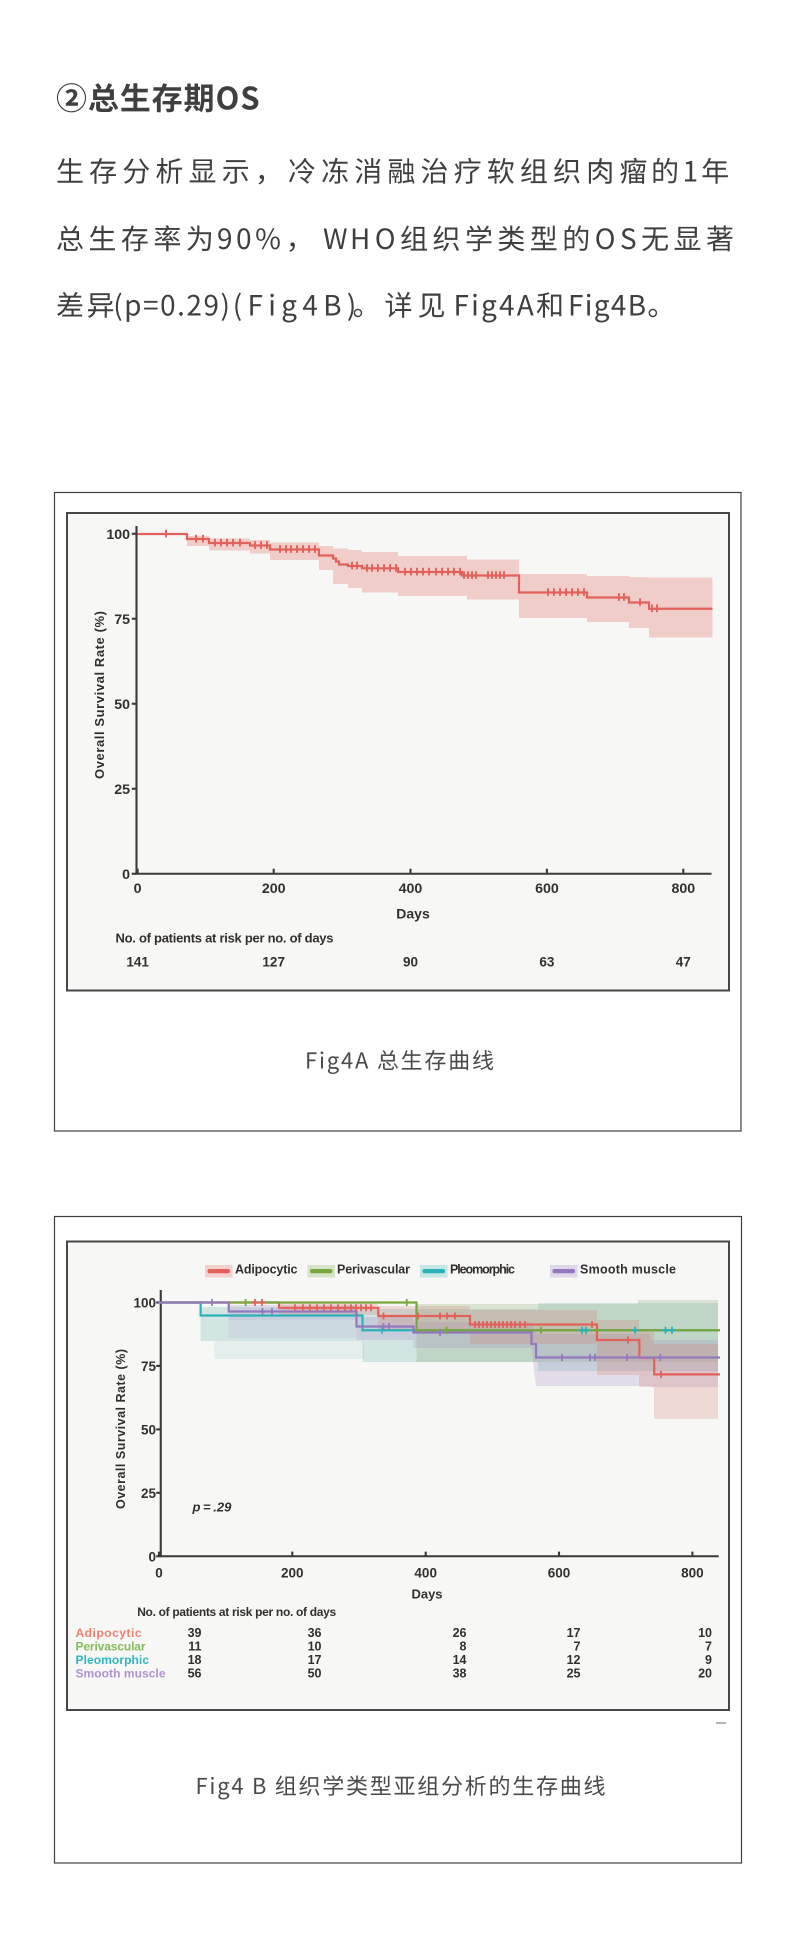  Describe the element at coordinates (273, 962) in the screenshot. I see `svg-text: 127` at that location.